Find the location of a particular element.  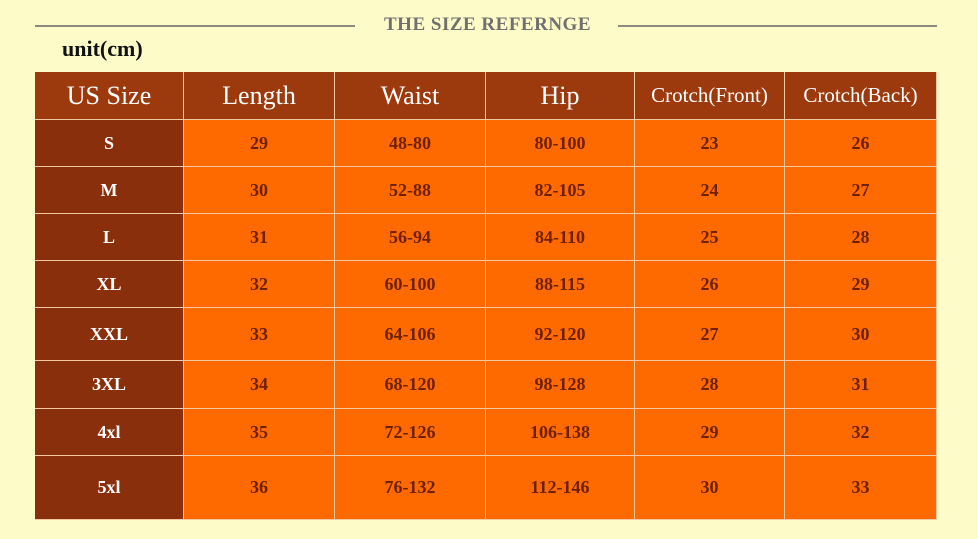

value-cell: 25 is located at coordinates (710, 237).